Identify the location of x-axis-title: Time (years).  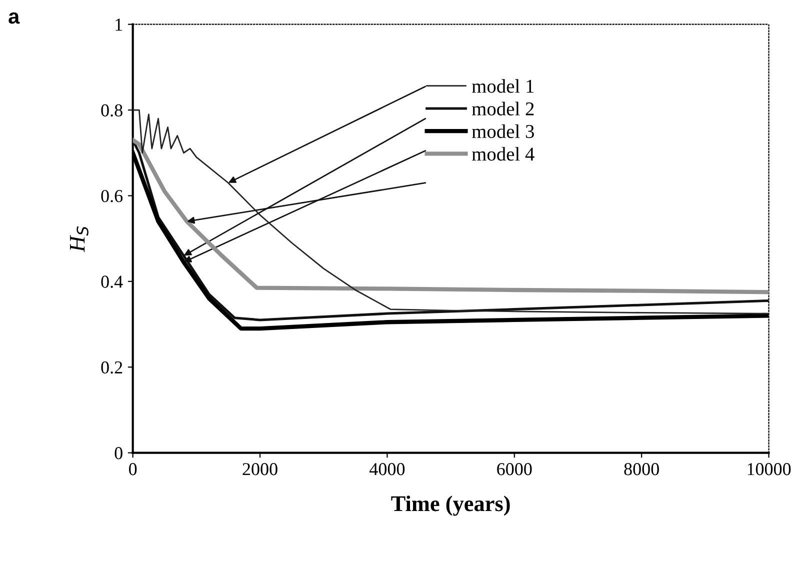
(450, 506).